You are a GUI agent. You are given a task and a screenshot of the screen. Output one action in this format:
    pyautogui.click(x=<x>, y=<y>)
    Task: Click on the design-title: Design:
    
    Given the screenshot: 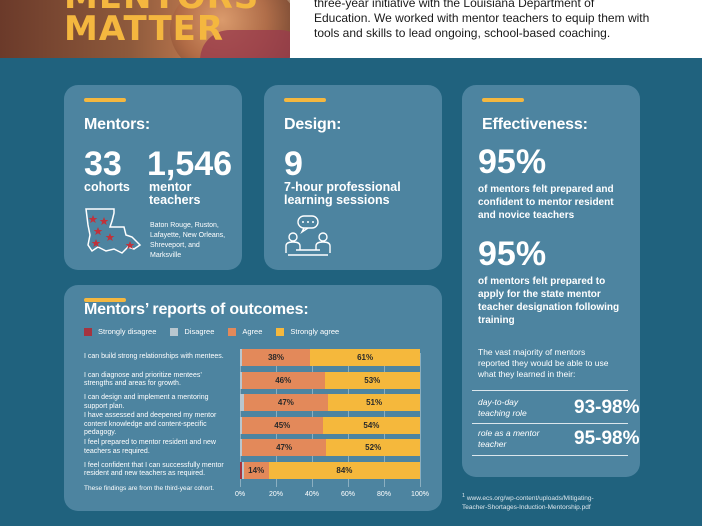 What is the action you would take?
    pyautogui.click(x=313, y=124)
    